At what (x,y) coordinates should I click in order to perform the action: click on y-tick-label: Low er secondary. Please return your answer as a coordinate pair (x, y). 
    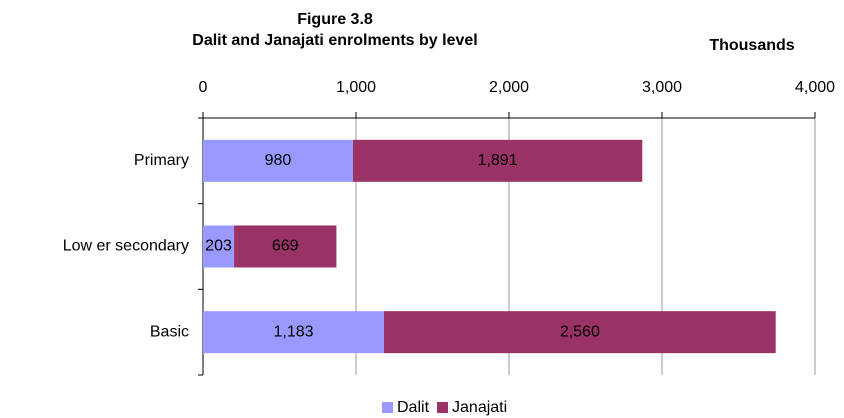
    Looking at the image, I should click on (126, 246).